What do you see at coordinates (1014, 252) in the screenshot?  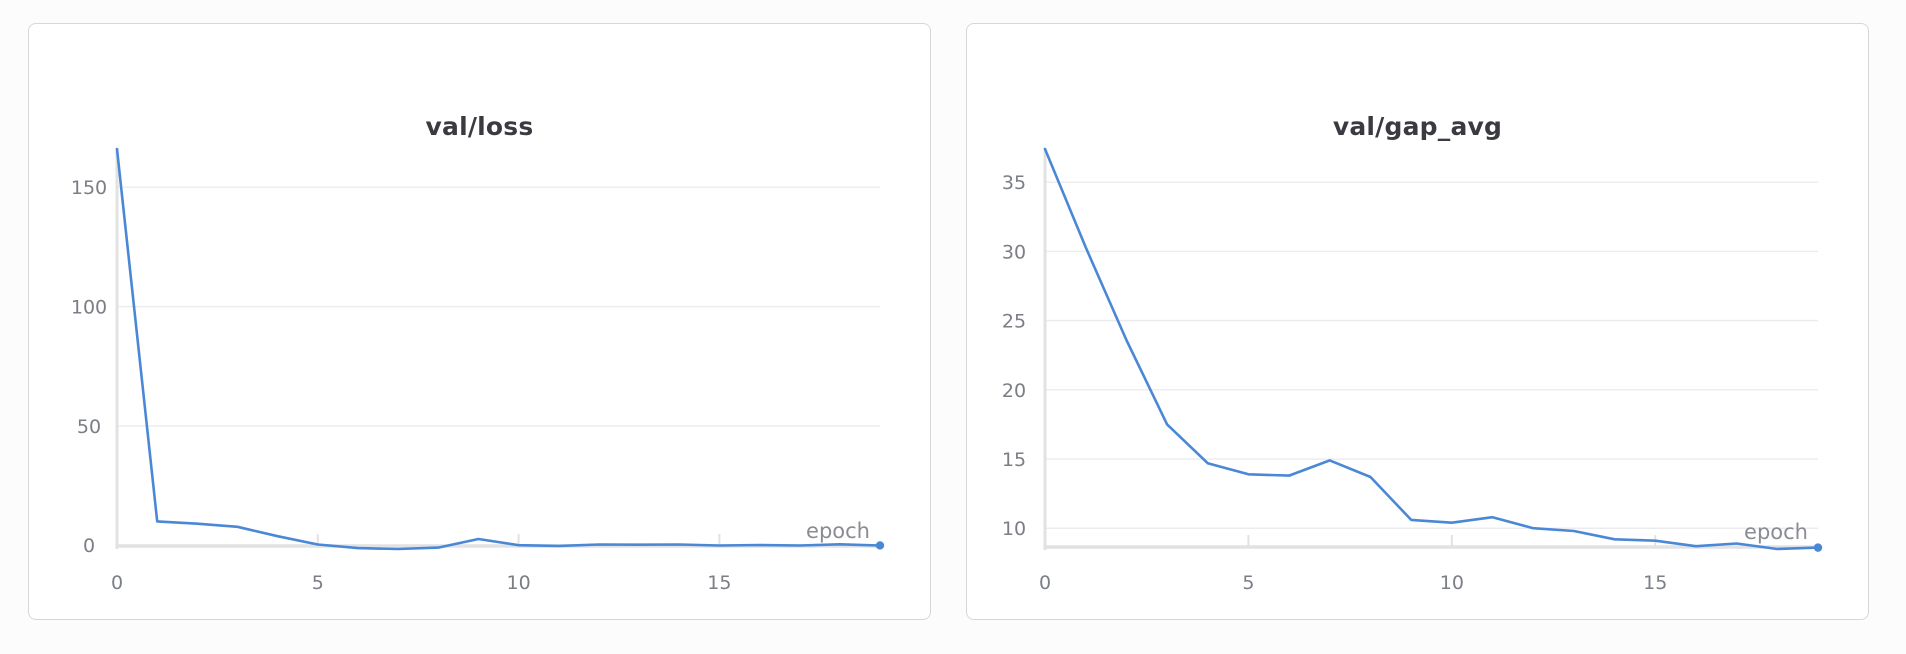 I see `y-tick-label: 30` at bounding box center [1014, 252].